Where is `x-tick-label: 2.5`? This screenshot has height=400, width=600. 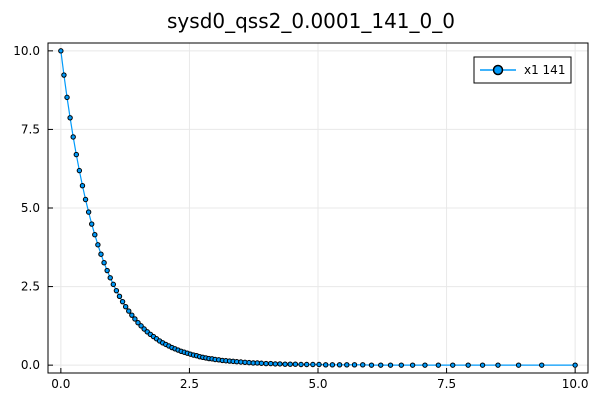
x-tick-label: 2.5 is located at coordinates (189, 384).